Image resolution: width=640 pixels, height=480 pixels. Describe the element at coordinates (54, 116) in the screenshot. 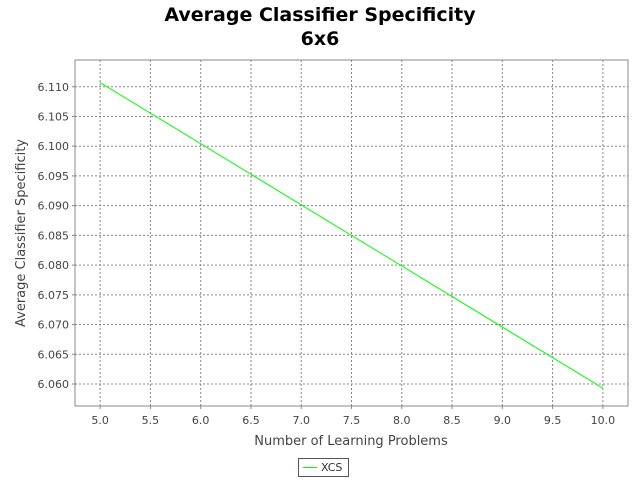

I see `y-tick-label: 6.105` at that location.